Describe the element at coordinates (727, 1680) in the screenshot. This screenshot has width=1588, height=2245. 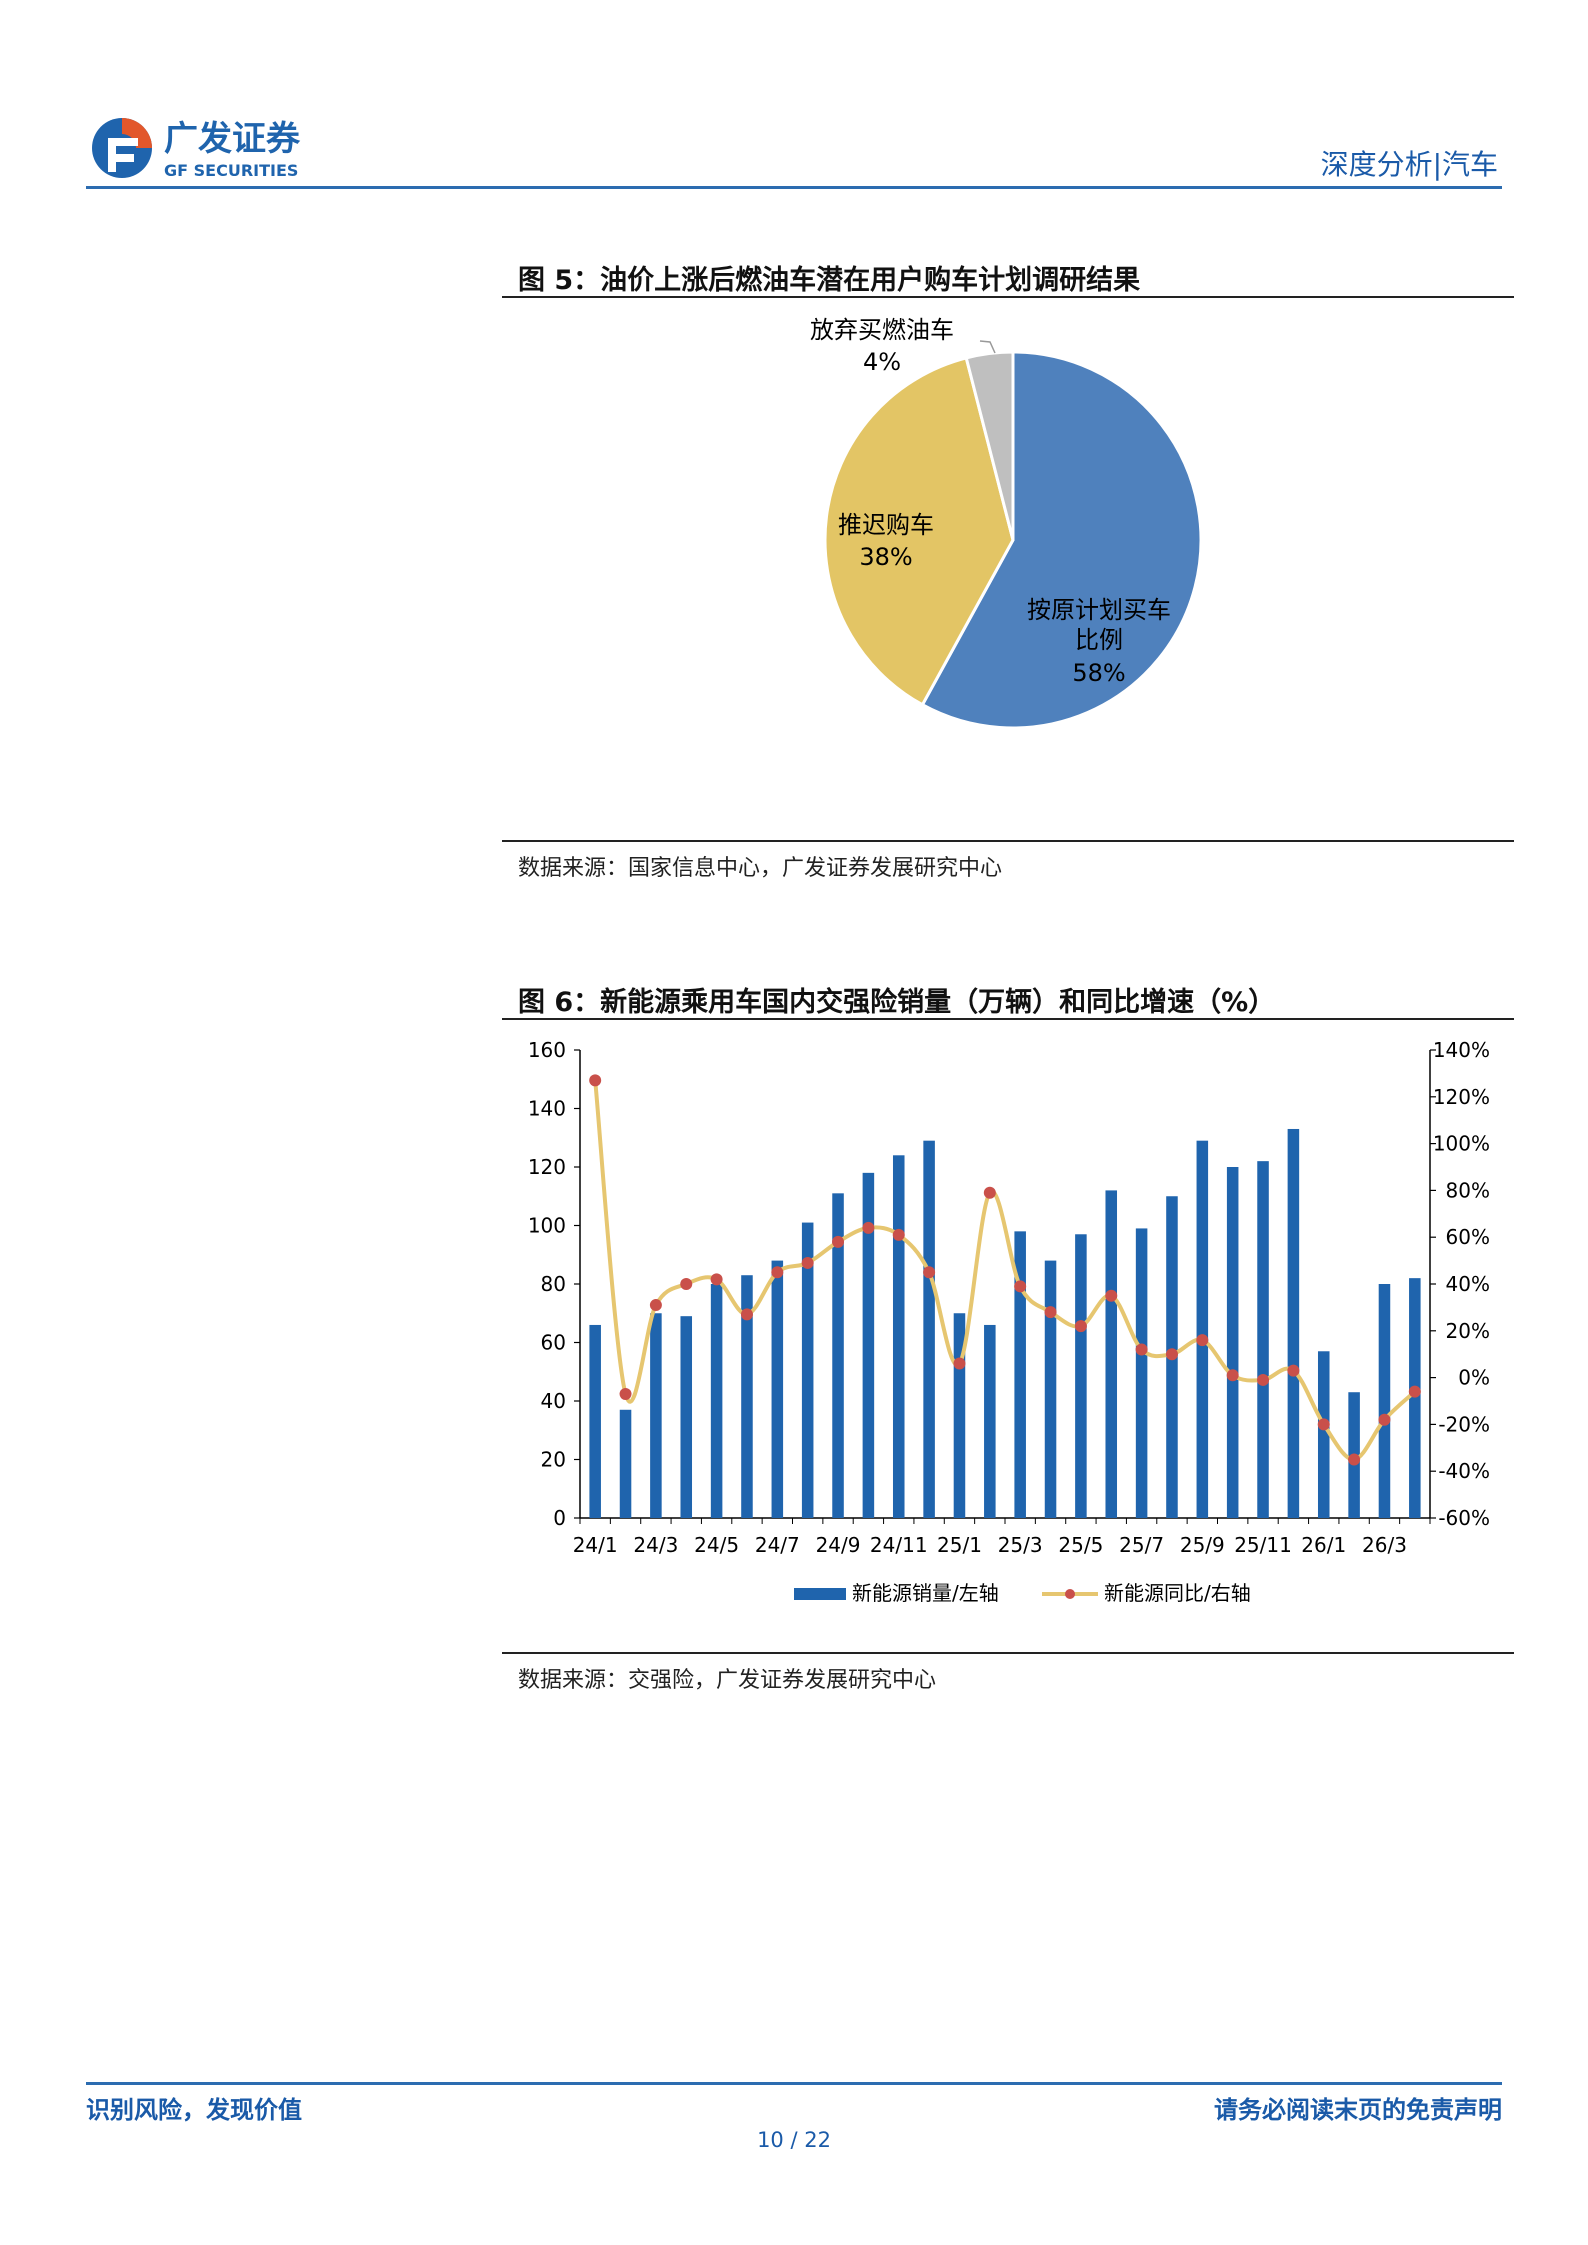
I see `figure6-source: 数据来源：交强险，广发证券发展研究中心` at that location.